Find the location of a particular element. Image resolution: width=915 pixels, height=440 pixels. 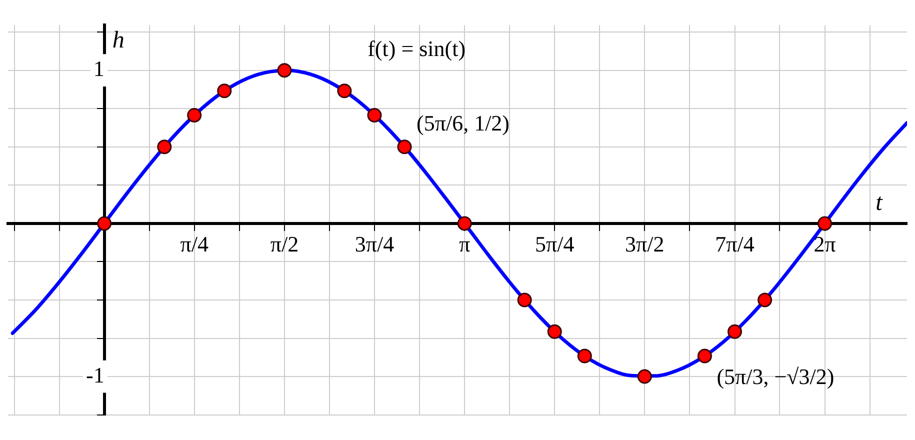

x-tick-label: 3π/4 is located at coordinates (374, 243).